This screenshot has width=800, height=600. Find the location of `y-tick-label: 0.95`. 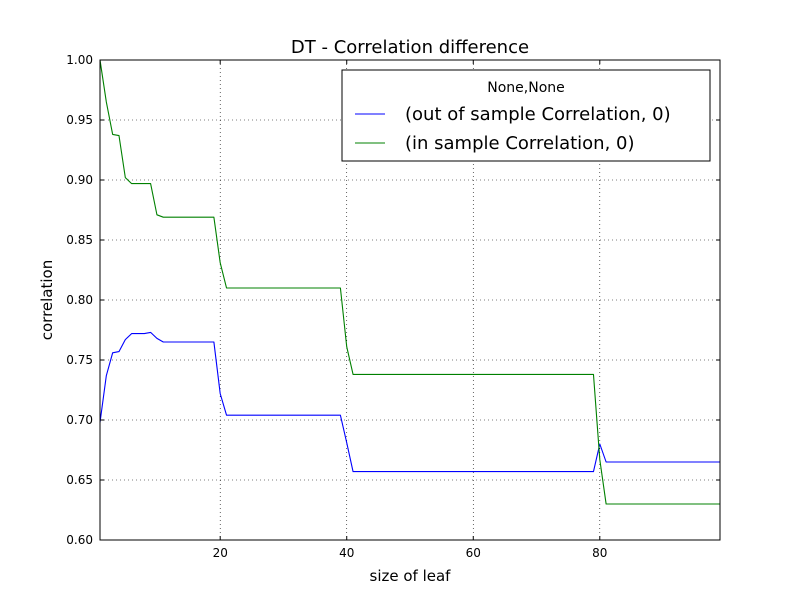

y-tick-label: 0.95 is located at coordinates (79, 120).